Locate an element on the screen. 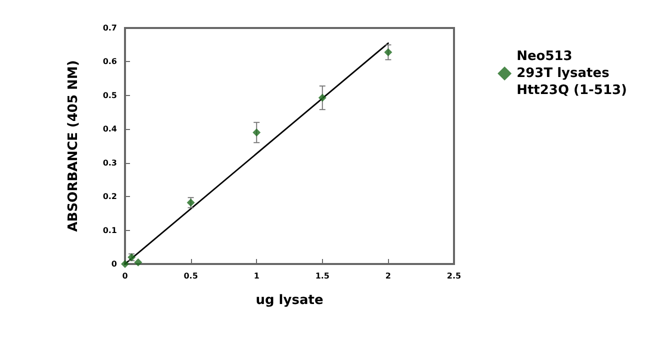  x-axis-title: ug lysate is located at coordinates (290, 300).